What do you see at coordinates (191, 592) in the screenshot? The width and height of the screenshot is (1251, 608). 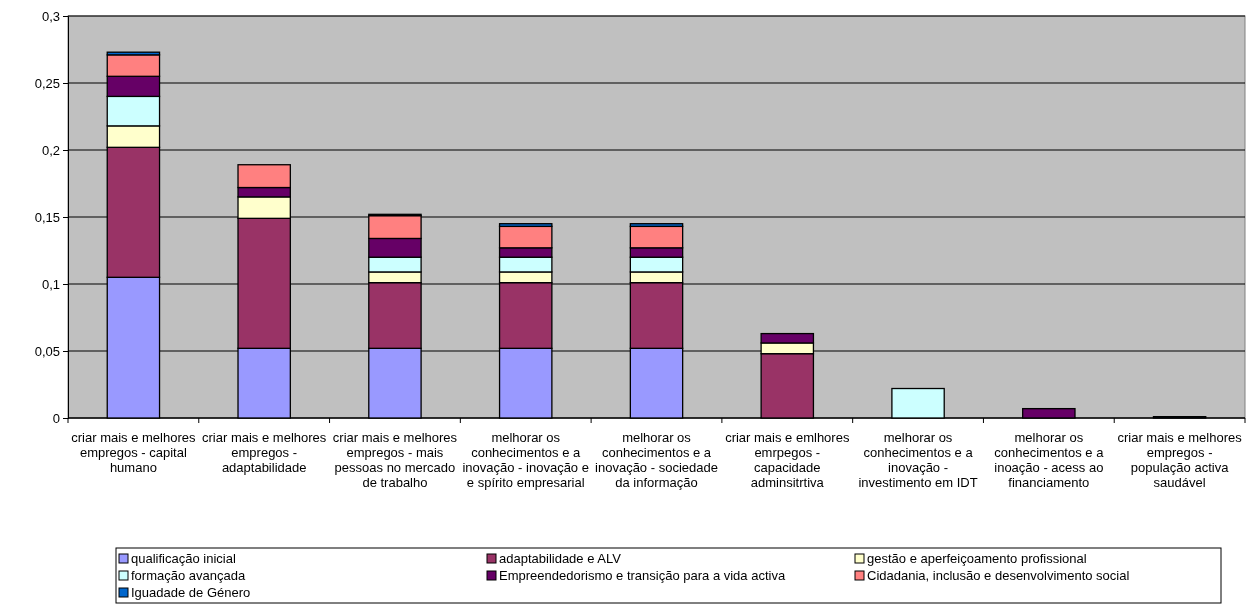 I see `legend-label: Iguadade de Género` at bounding box center [191, 592].